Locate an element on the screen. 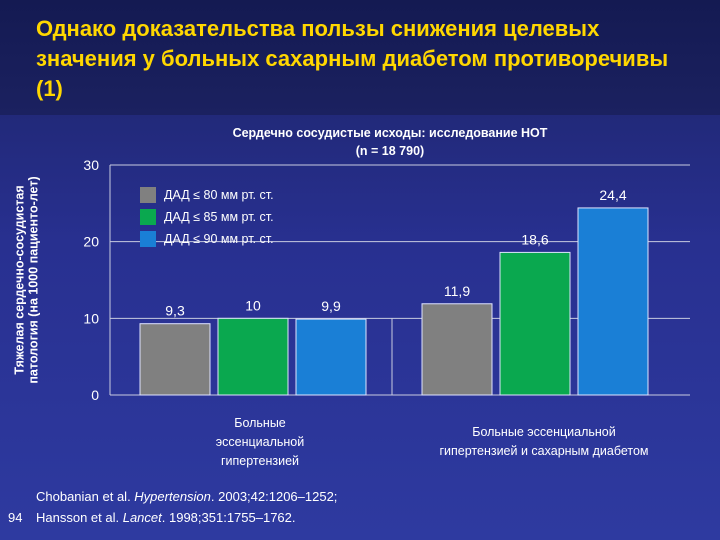  reference-journal: Hypertension is located at coordinates (172, 496).